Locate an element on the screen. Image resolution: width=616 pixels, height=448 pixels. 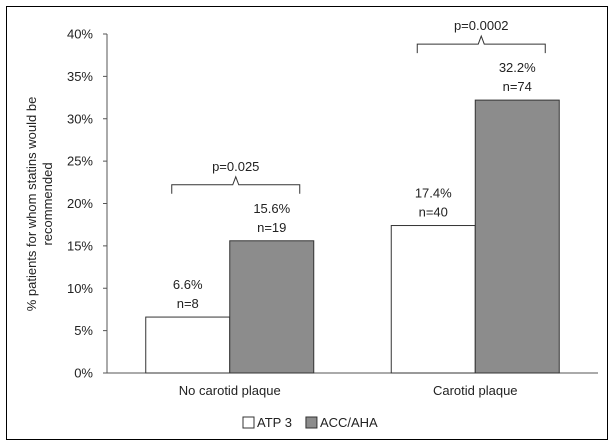
y-tick-label: 20% is located at coordinates (80, 203).